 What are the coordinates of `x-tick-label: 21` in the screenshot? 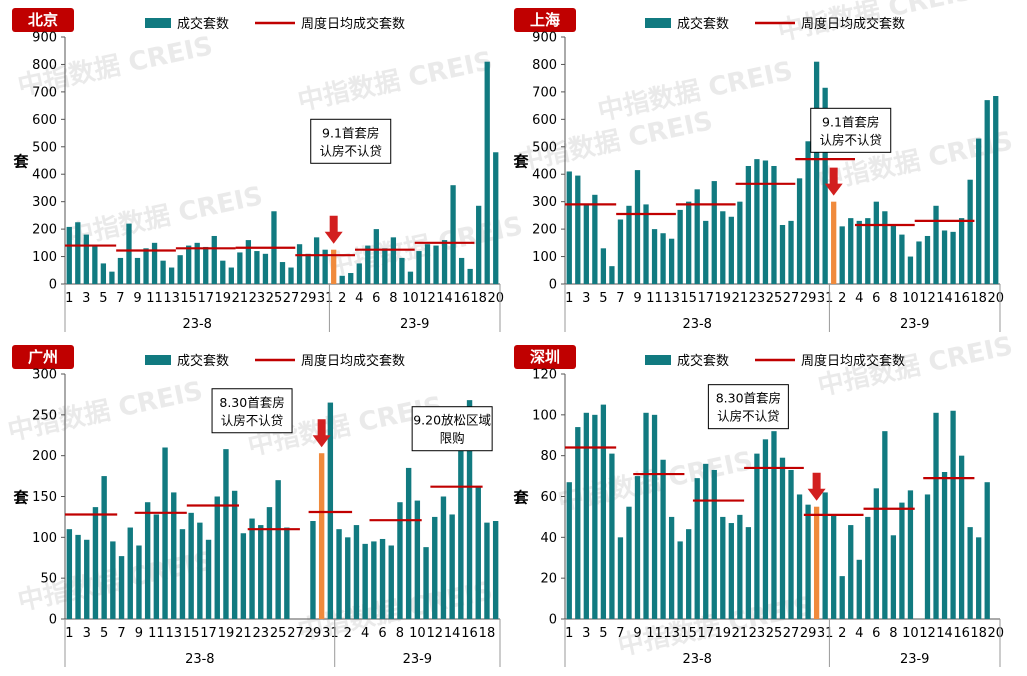 It's located at (243, 633).